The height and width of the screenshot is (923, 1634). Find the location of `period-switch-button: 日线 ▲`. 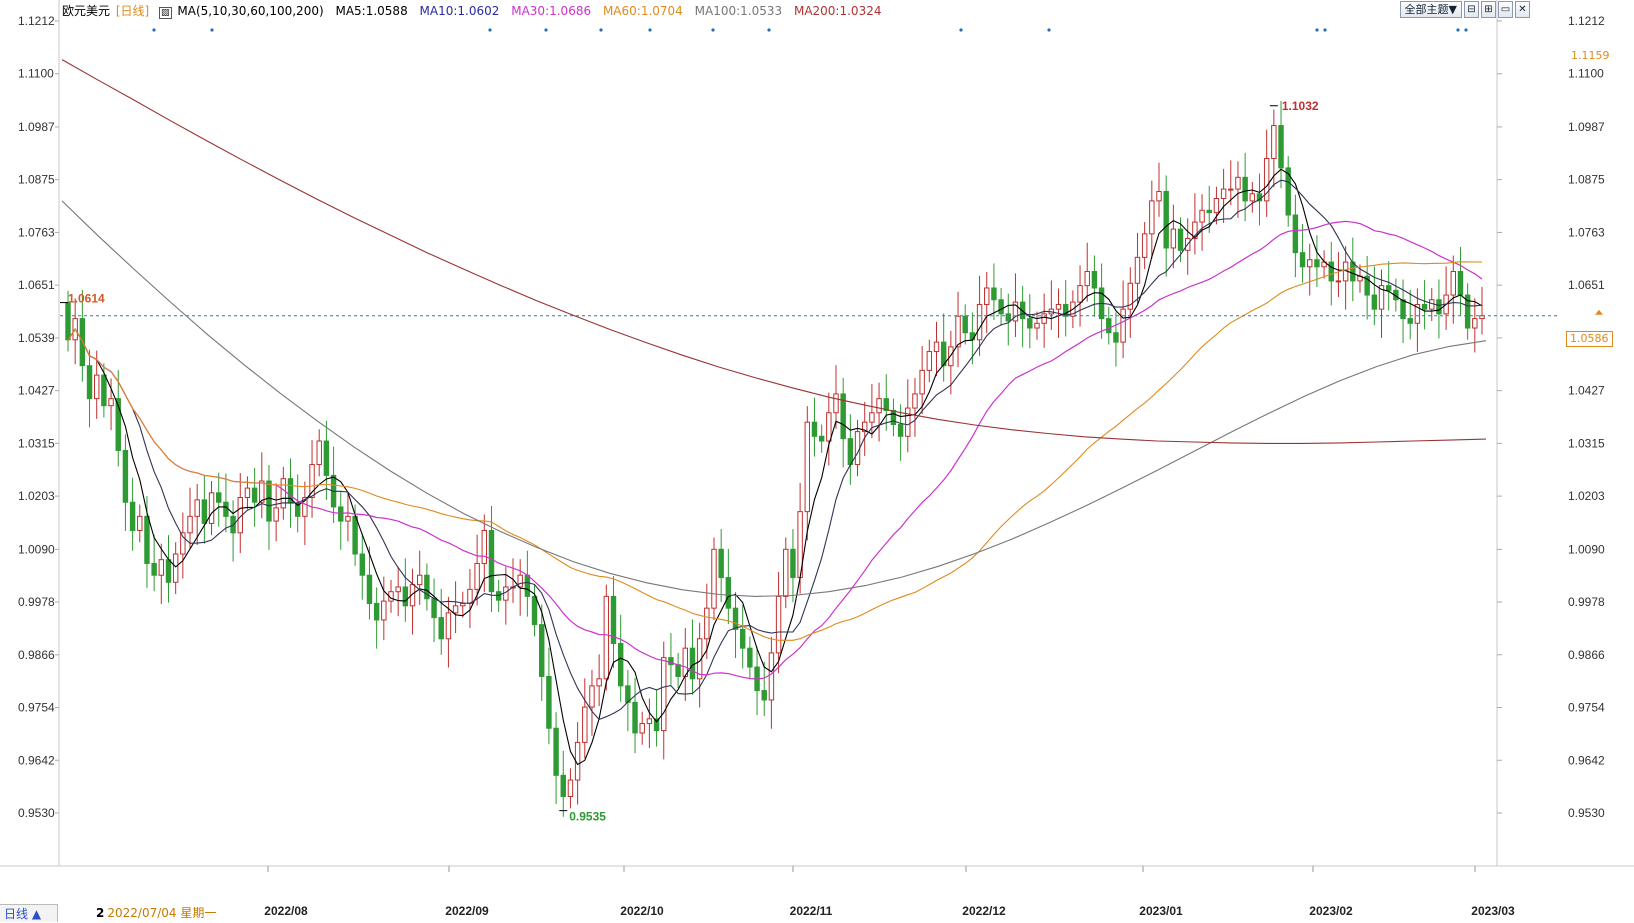

period-switch-button: 日线 ▲ is located at coordinates (29, 913).